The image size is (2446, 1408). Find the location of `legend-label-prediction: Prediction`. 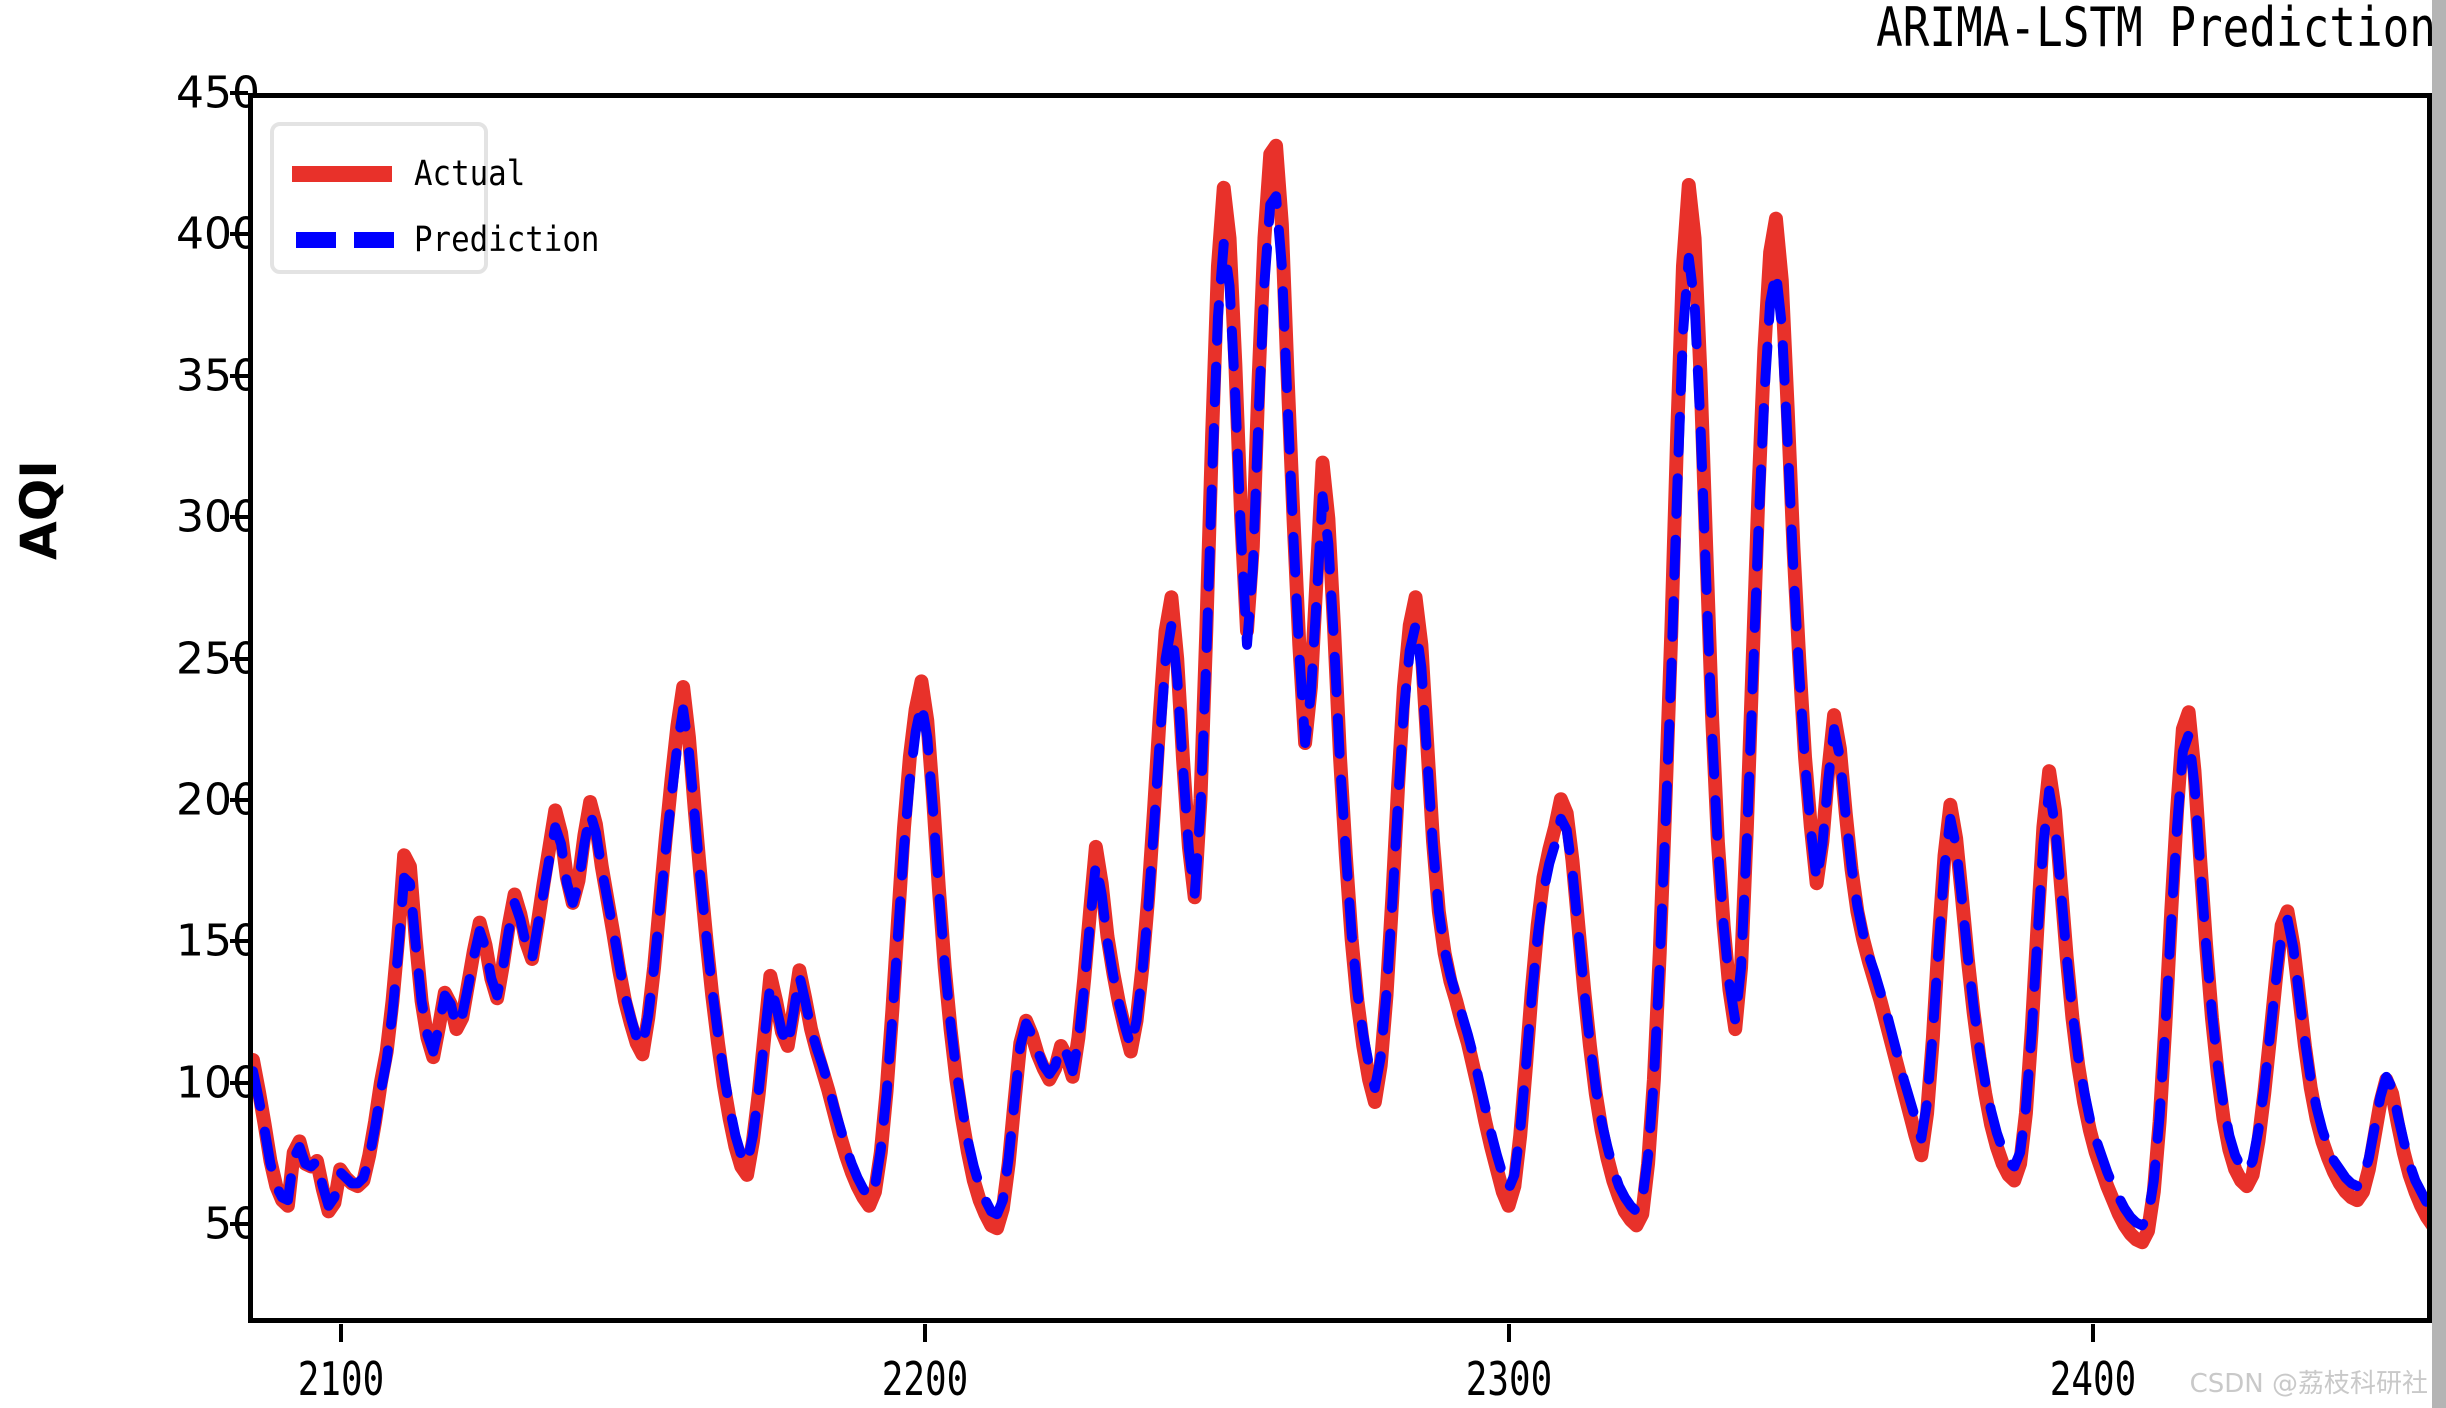

legend-label-prediction: Prediction is located at coordinates (507, 240).